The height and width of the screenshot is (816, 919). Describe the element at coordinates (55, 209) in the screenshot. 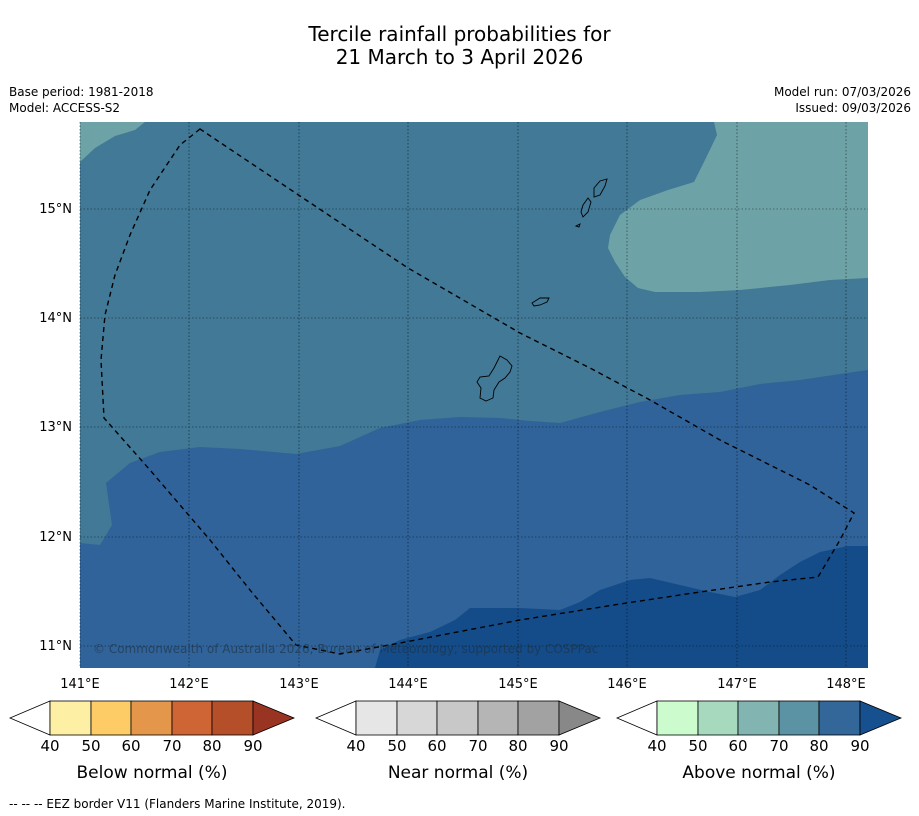

I see `lat-label-15: 15°N` at that location.